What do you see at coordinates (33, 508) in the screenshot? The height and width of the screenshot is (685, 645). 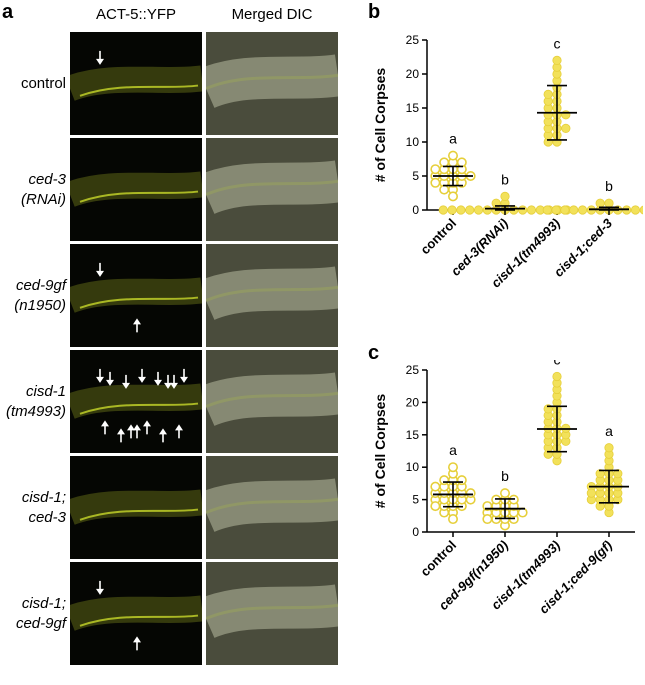 I see `row-label: cisd-1; ced-3` at bounding box center [33, 508].